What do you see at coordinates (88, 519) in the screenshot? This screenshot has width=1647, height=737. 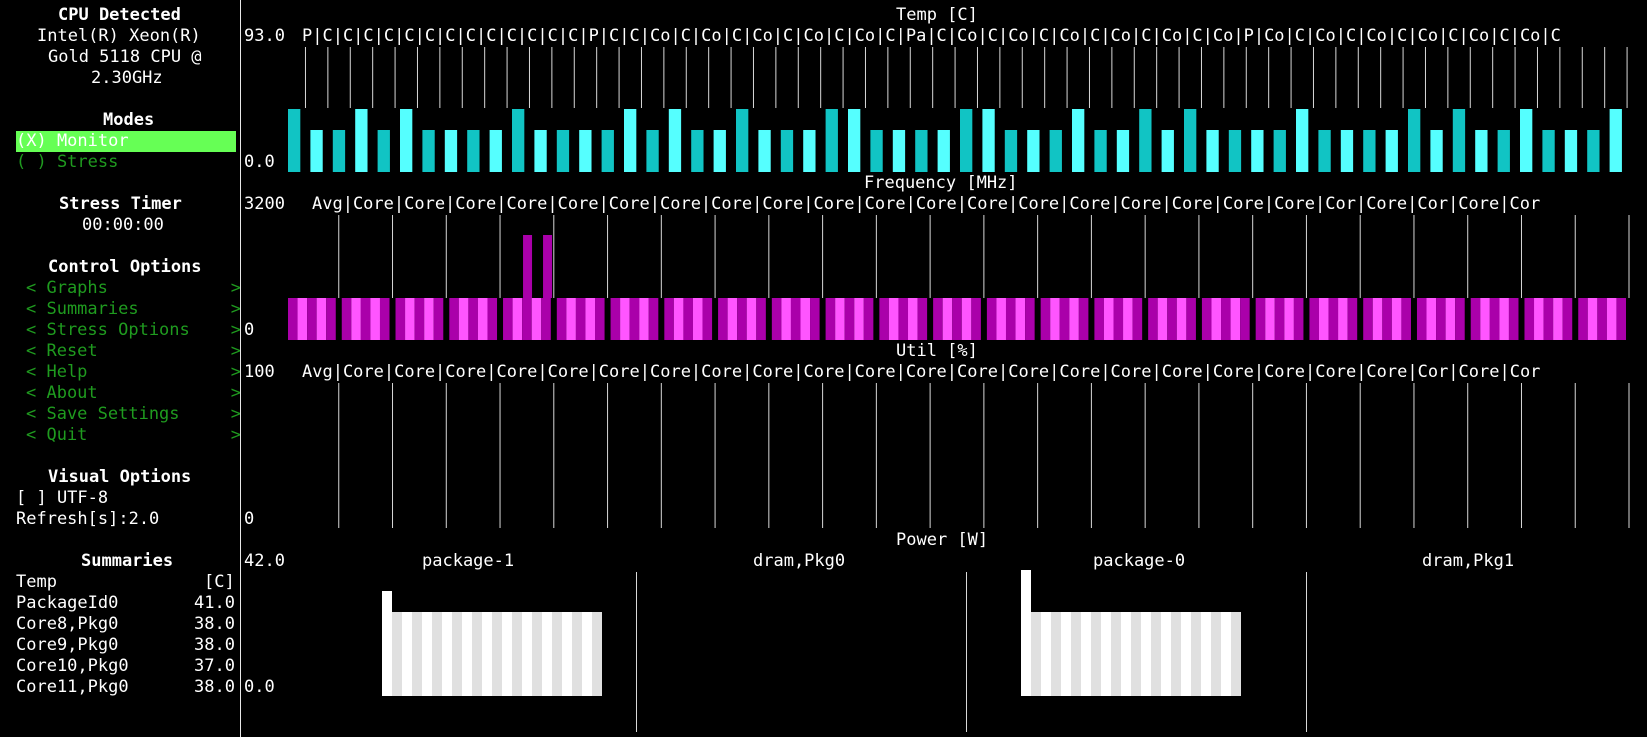 I see `refresh-rate-field: Refresh[s]:2.0` at bounding box center [88, 519].